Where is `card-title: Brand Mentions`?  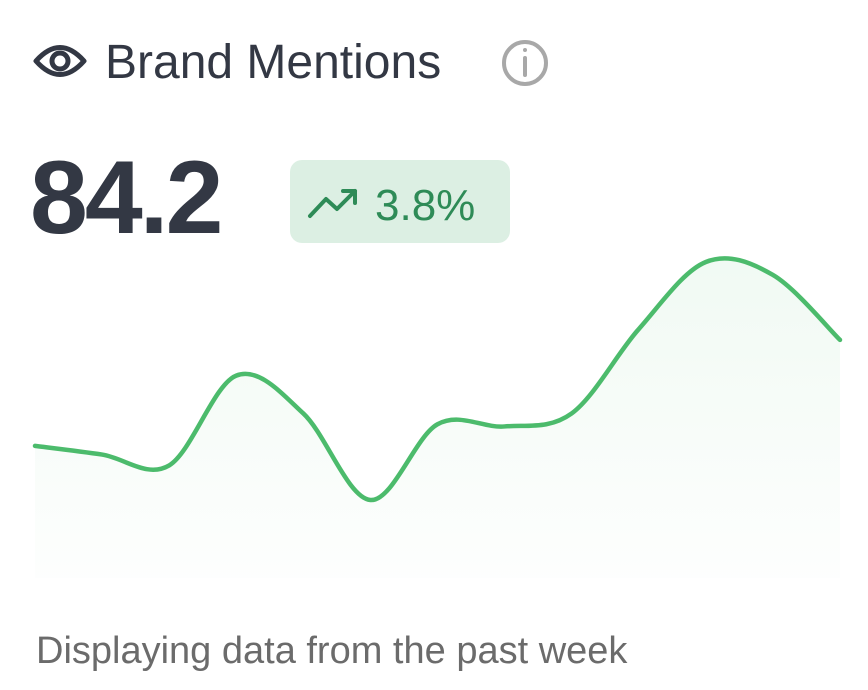
card-title: Brand Mentions is located at coordinates (273, 62).